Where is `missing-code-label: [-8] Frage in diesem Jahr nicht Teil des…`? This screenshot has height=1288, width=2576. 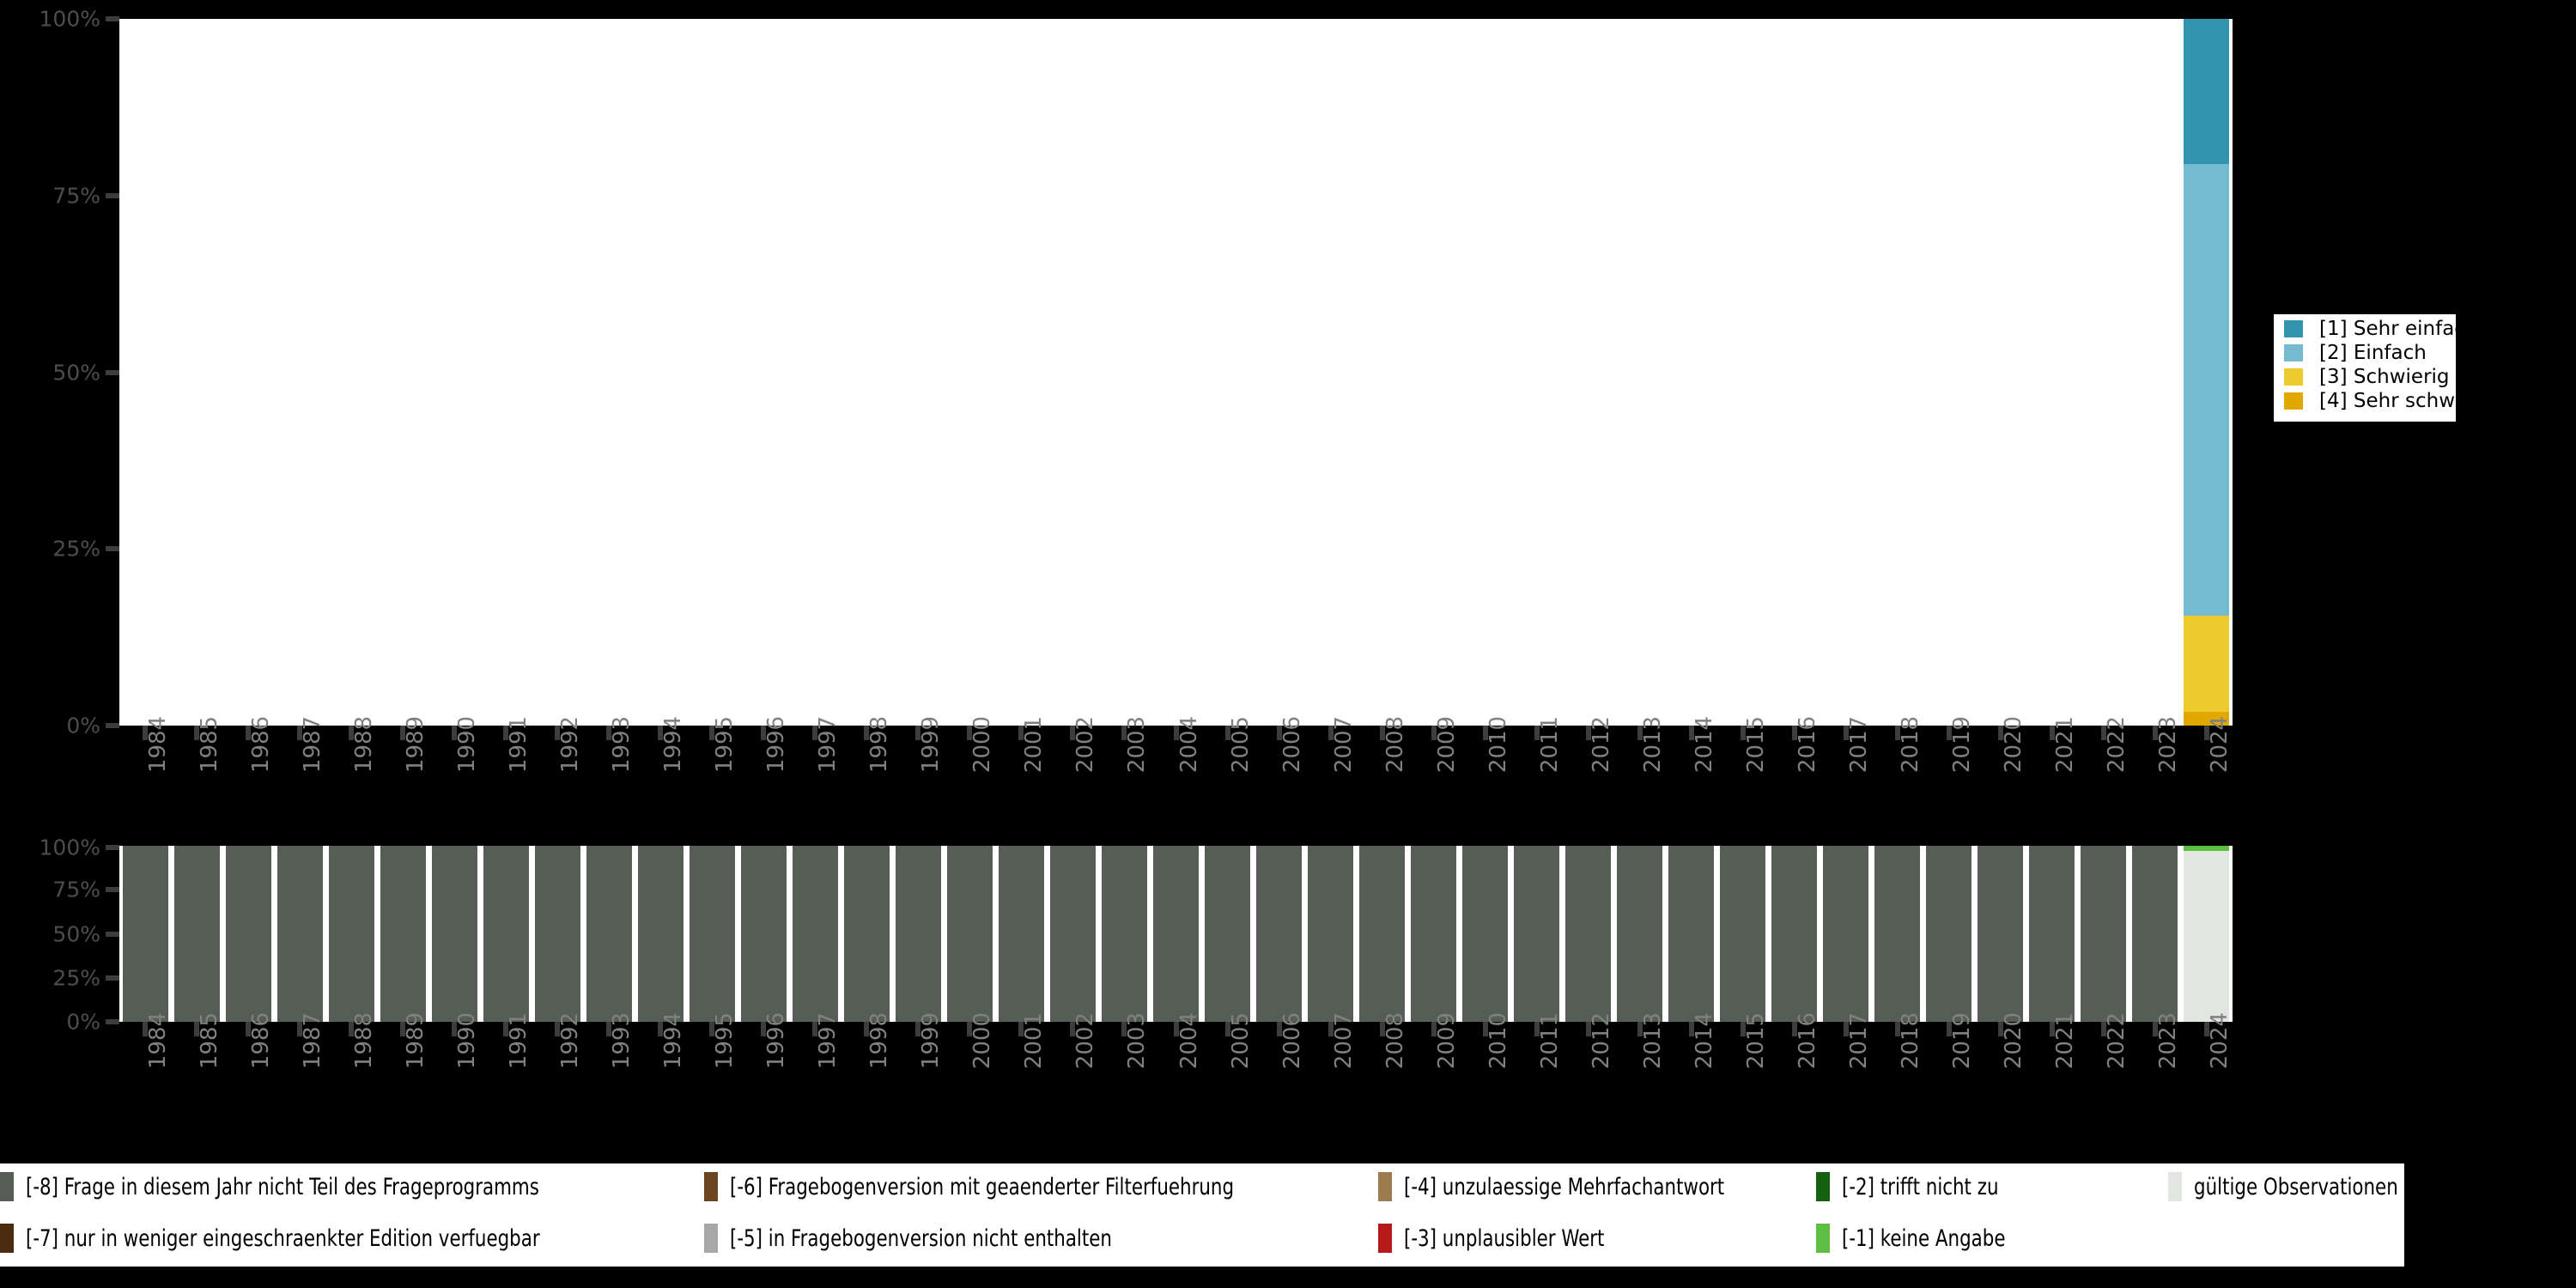
missing-code-label: [-8] Frage in diesem Jahr nicht Teil des… is located at coordinates (282, 1186).